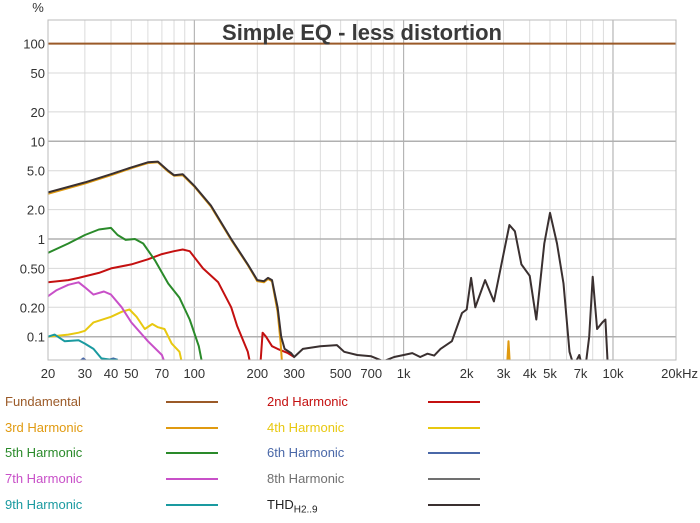 This screenshot has height=523, width=700. Describe the element at coordinates (341, 373) in the screenshot. I see `x-tick-label: 500` at that location.